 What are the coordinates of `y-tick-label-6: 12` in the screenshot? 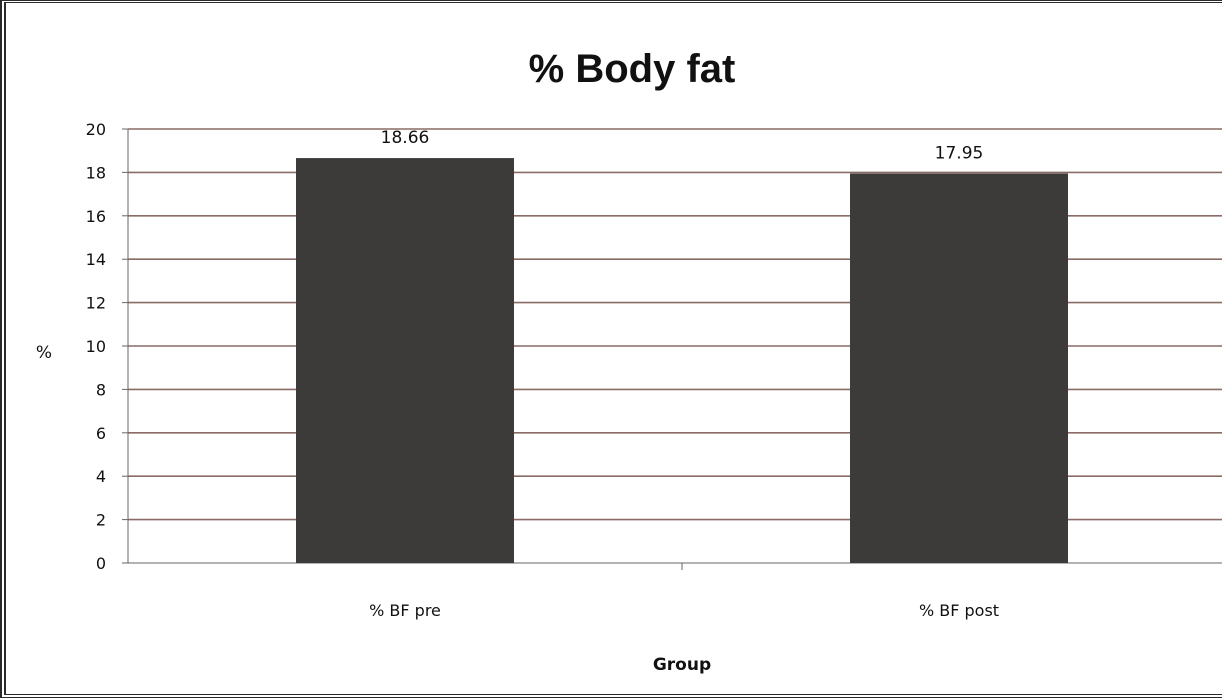 It's located at (96, 303).